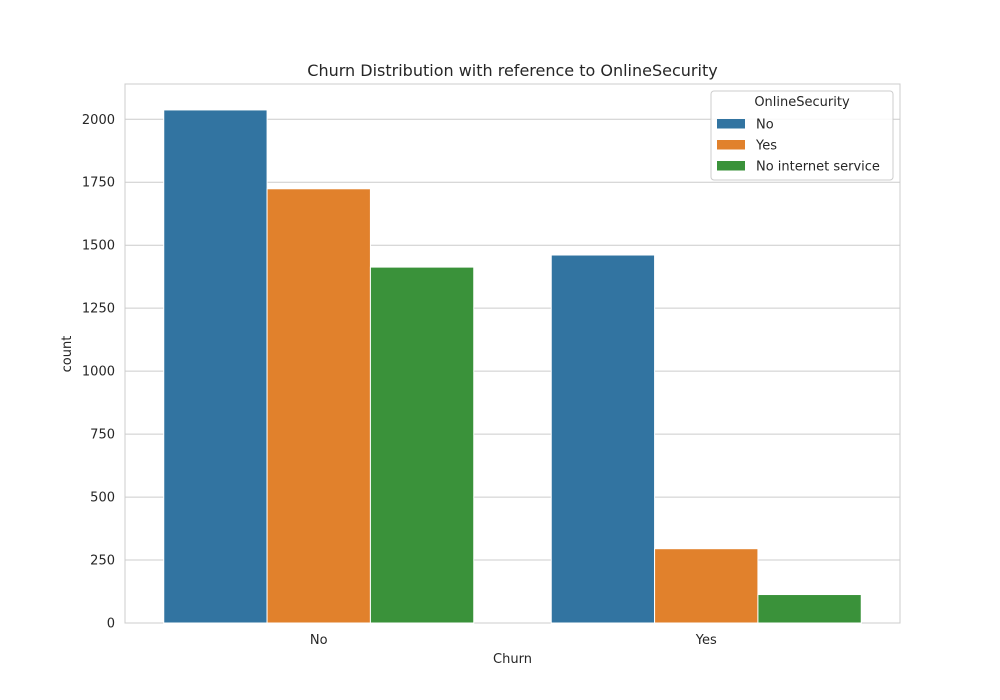 The width and height of the screenshot is (1000, 700). What do you see at coordinates (706, 640) in the screenshot?
I see `x-tick-label-1: Yes` at bounding box center [706, 640].